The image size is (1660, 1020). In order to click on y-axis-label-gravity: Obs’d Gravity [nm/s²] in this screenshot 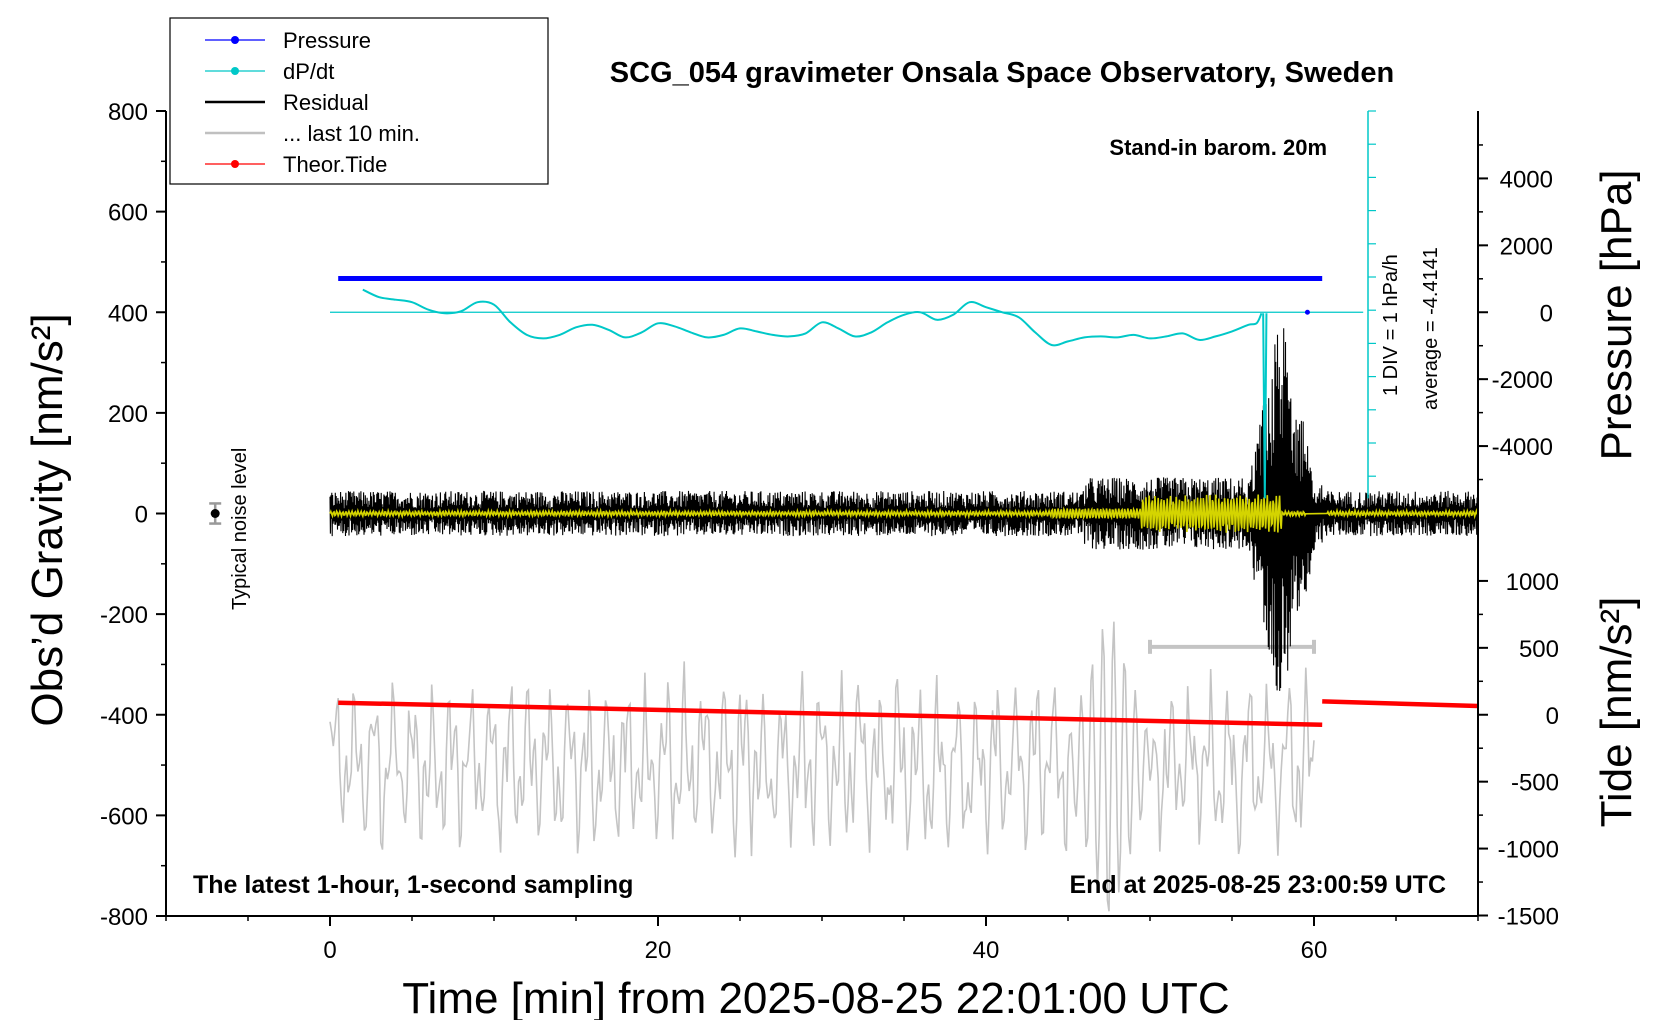, I will do `click(47, 519)`.